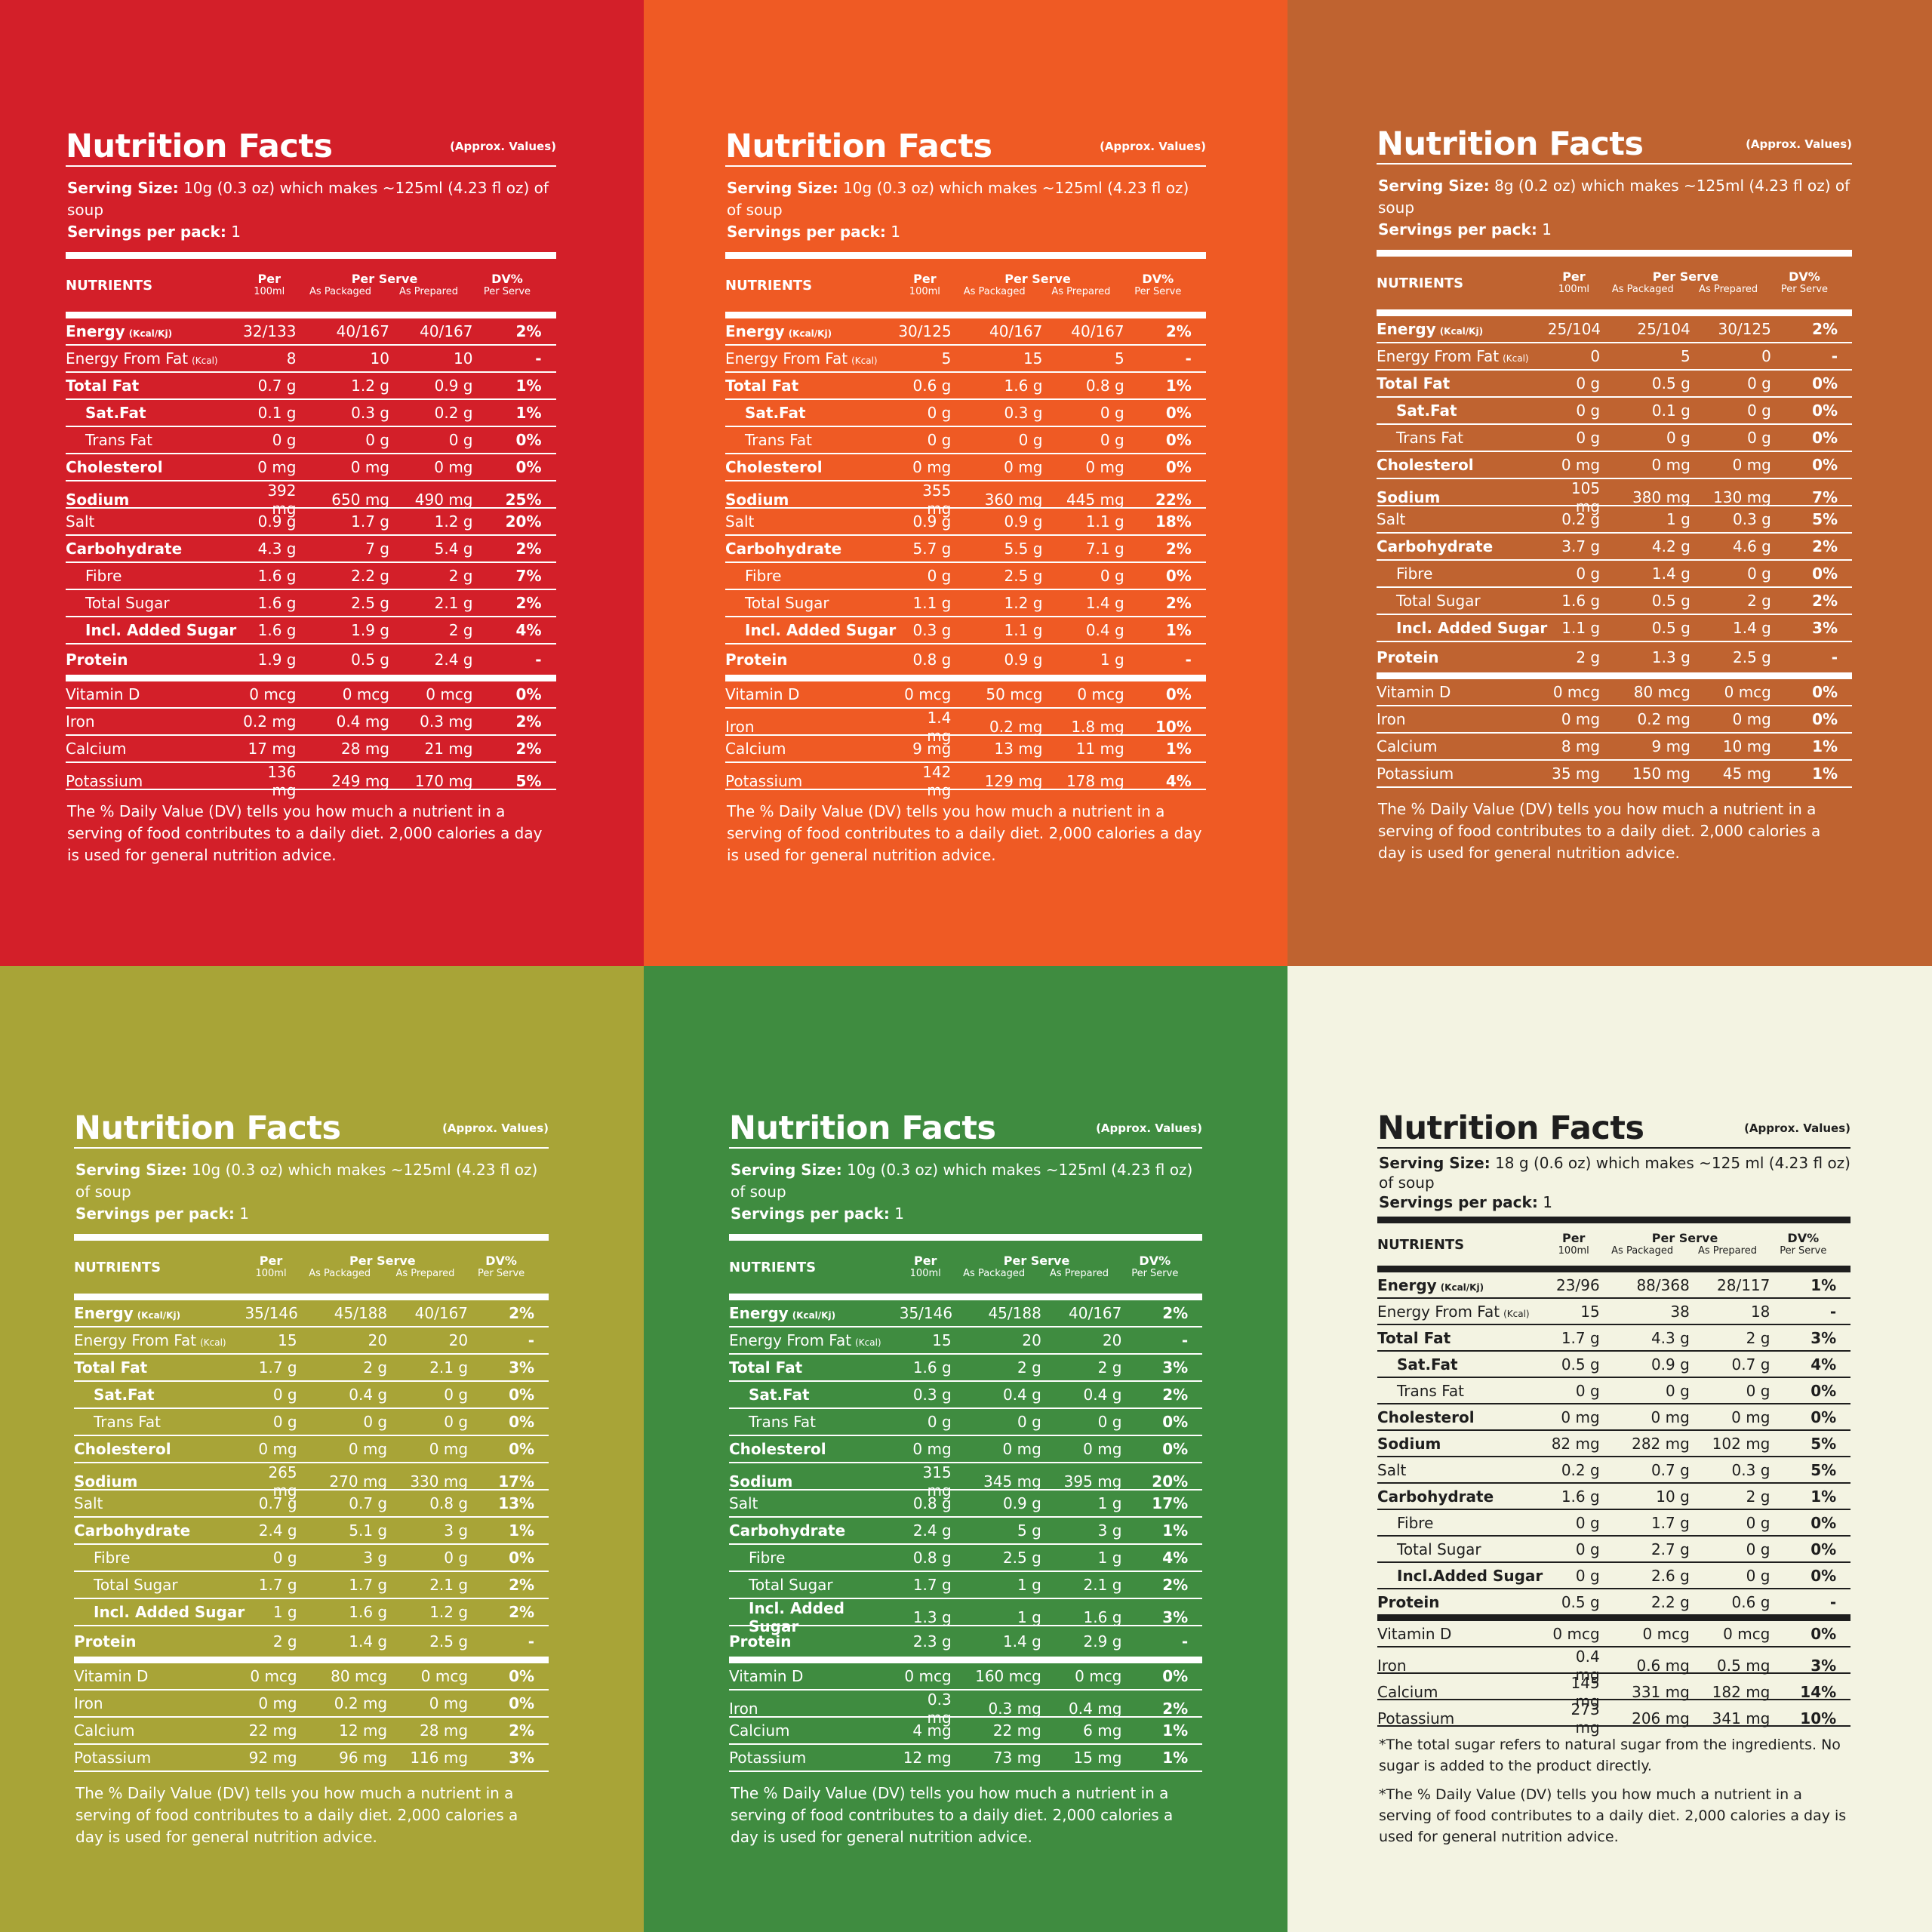 The height and width of the screenshot is (1932, 1932). I want to click on servings-label: Servings per pack:, so click(1457, 229).